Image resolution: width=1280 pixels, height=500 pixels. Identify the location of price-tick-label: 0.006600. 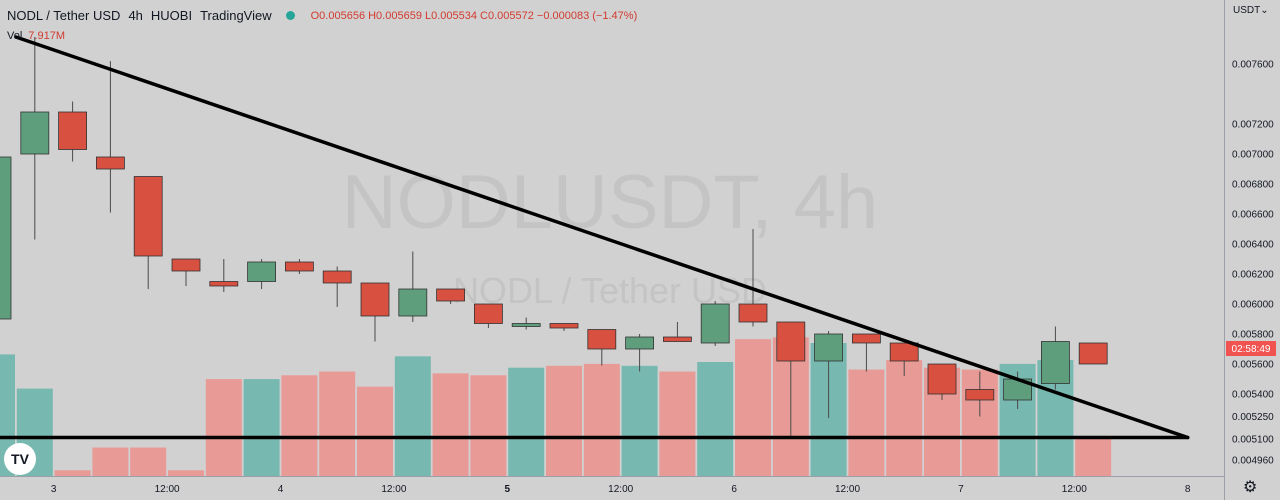
(1253, 215).